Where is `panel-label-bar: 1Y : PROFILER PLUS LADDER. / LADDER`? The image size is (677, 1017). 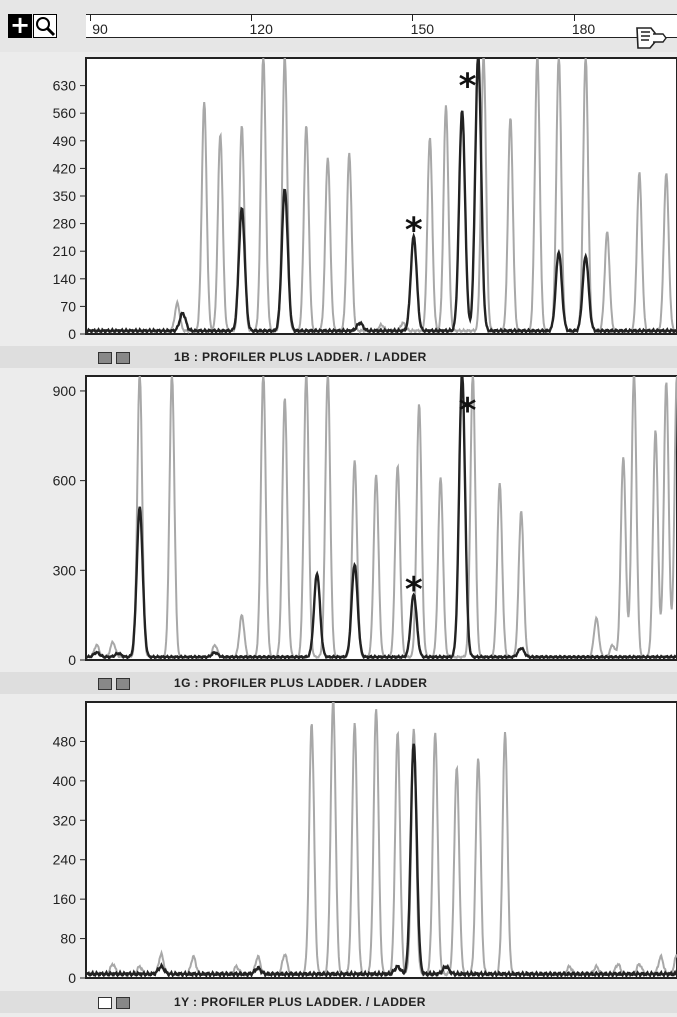 panel-label-bar: 1Y : PROFILER PLUS LADDER. / LADDER is located at coordinates (338, 1002).